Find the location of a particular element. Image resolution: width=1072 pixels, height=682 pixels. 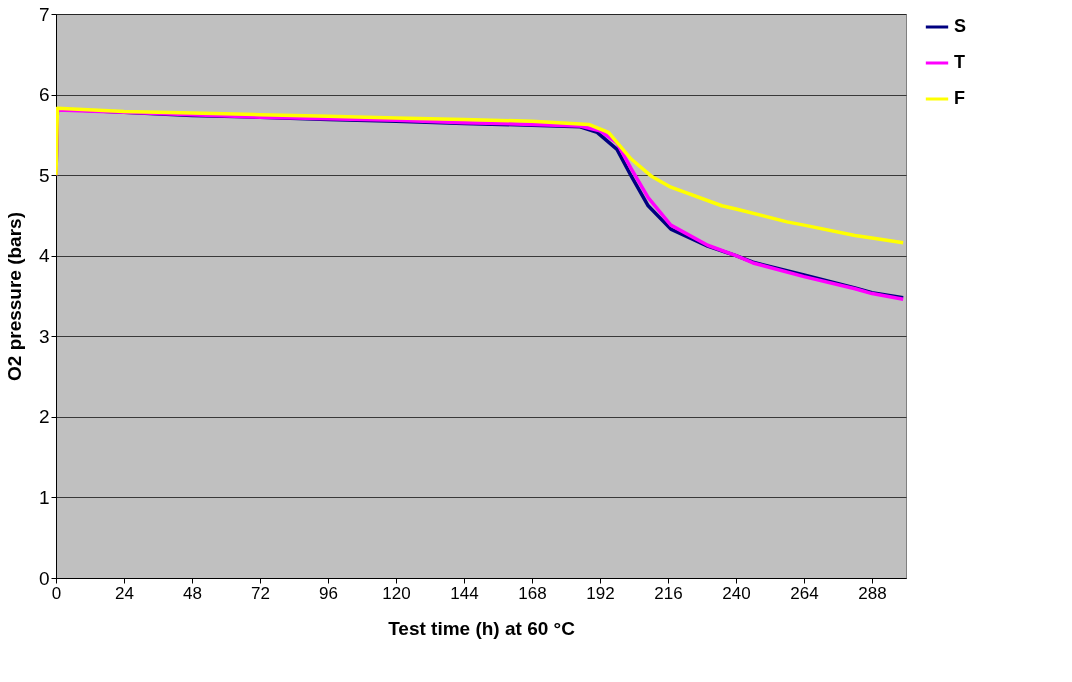

x-tick-label: 216 is located at coordinates (668, 593).